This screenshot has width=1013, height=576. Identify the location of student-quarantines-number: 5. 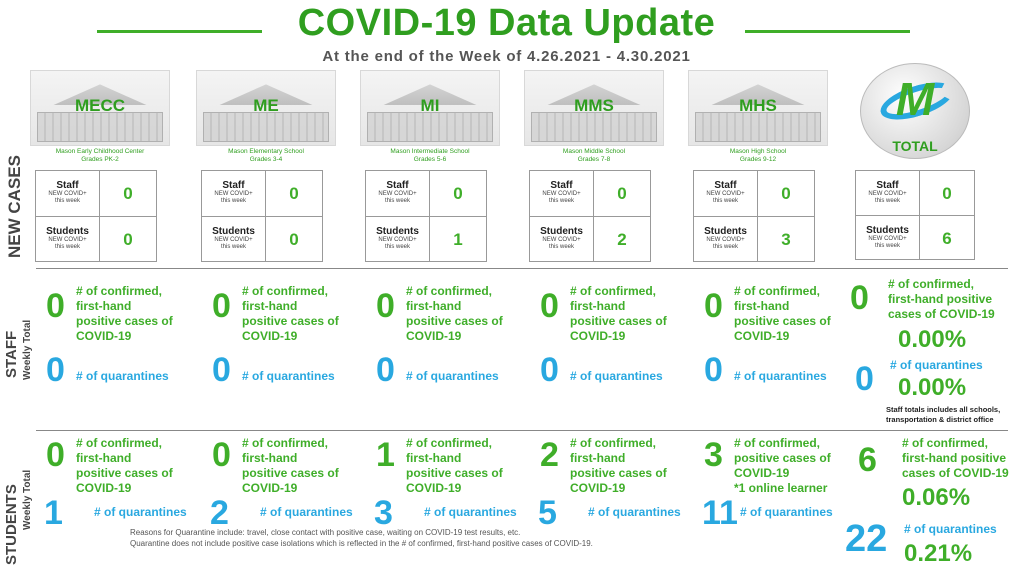
(547, 513).